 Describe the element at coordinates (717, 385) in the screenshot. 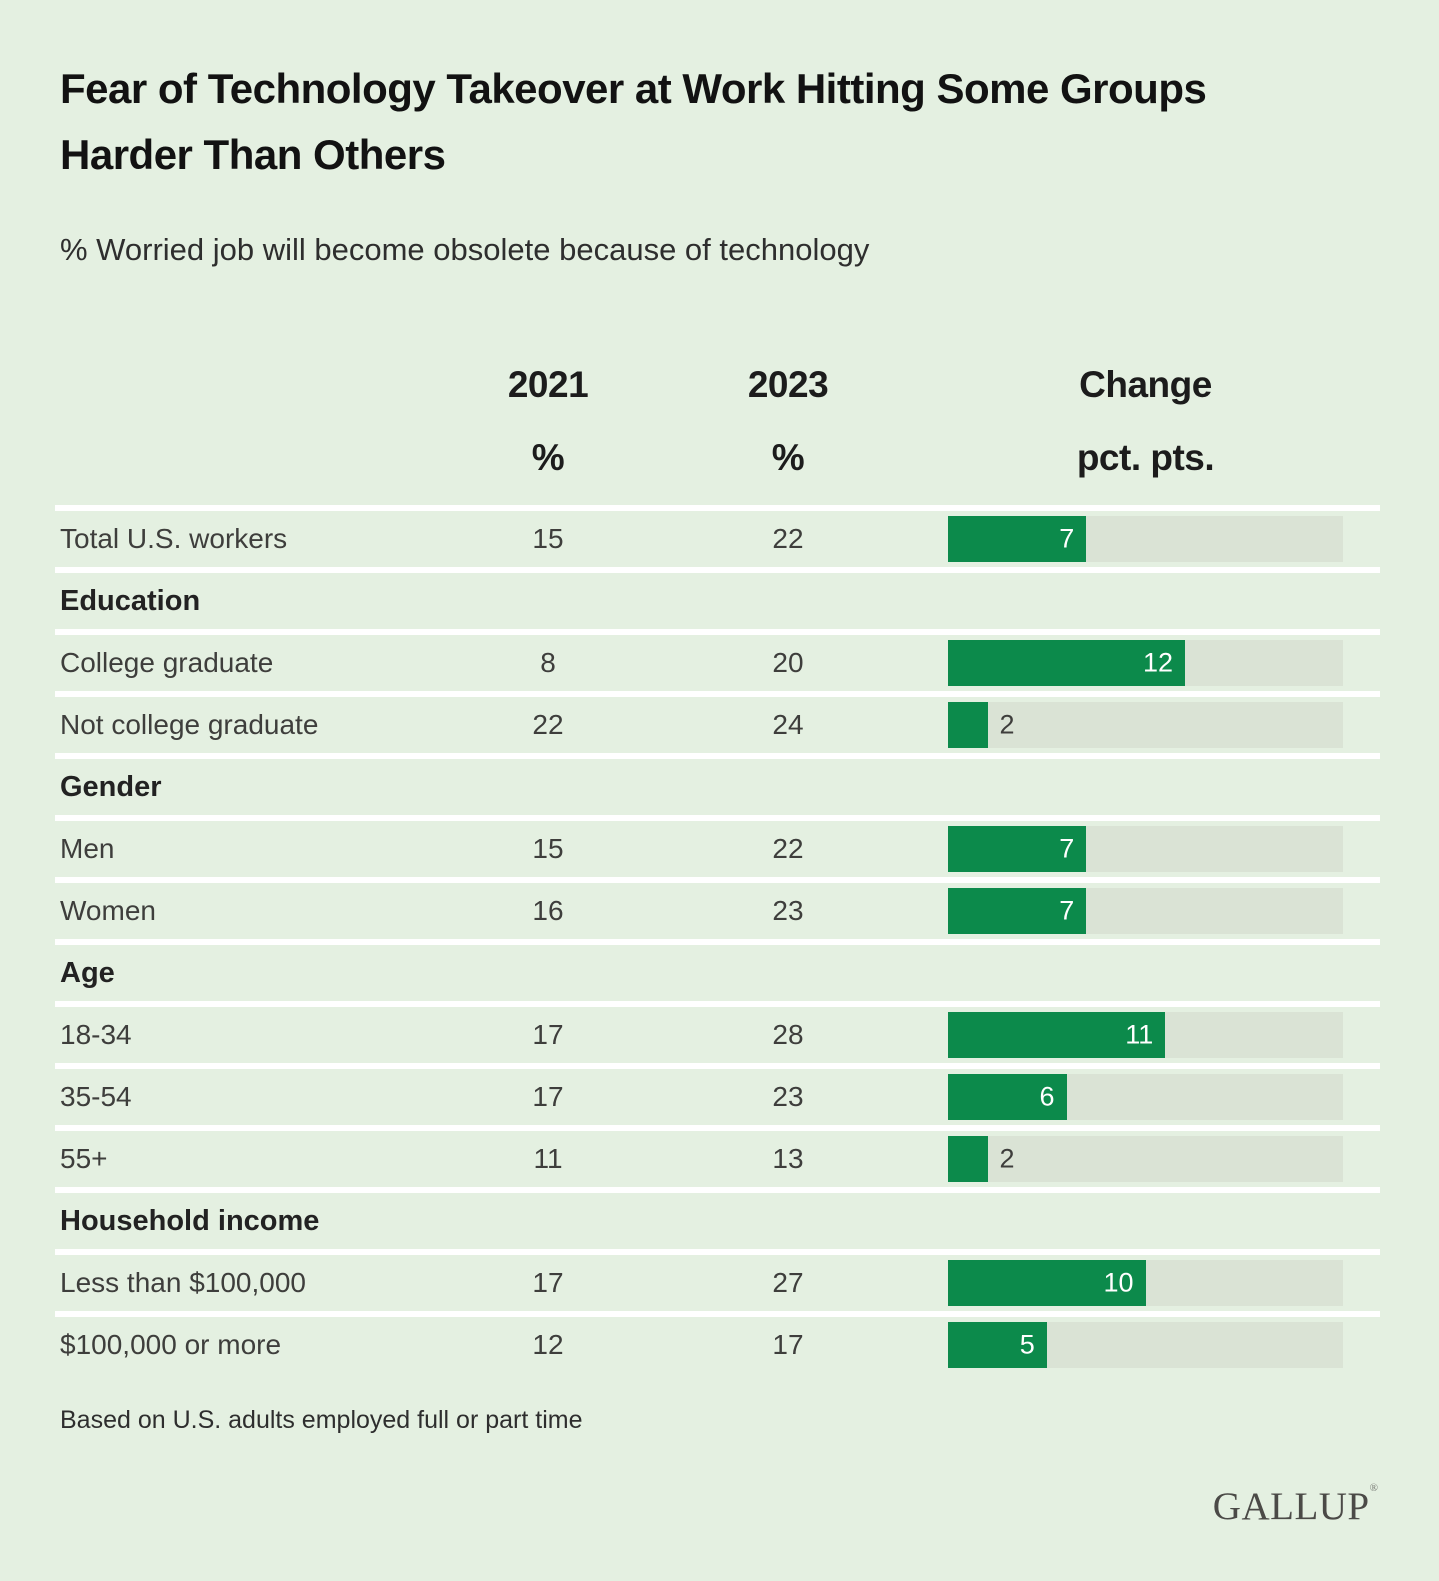

I see `table-header-years: 2021 2023 Change` at that location.